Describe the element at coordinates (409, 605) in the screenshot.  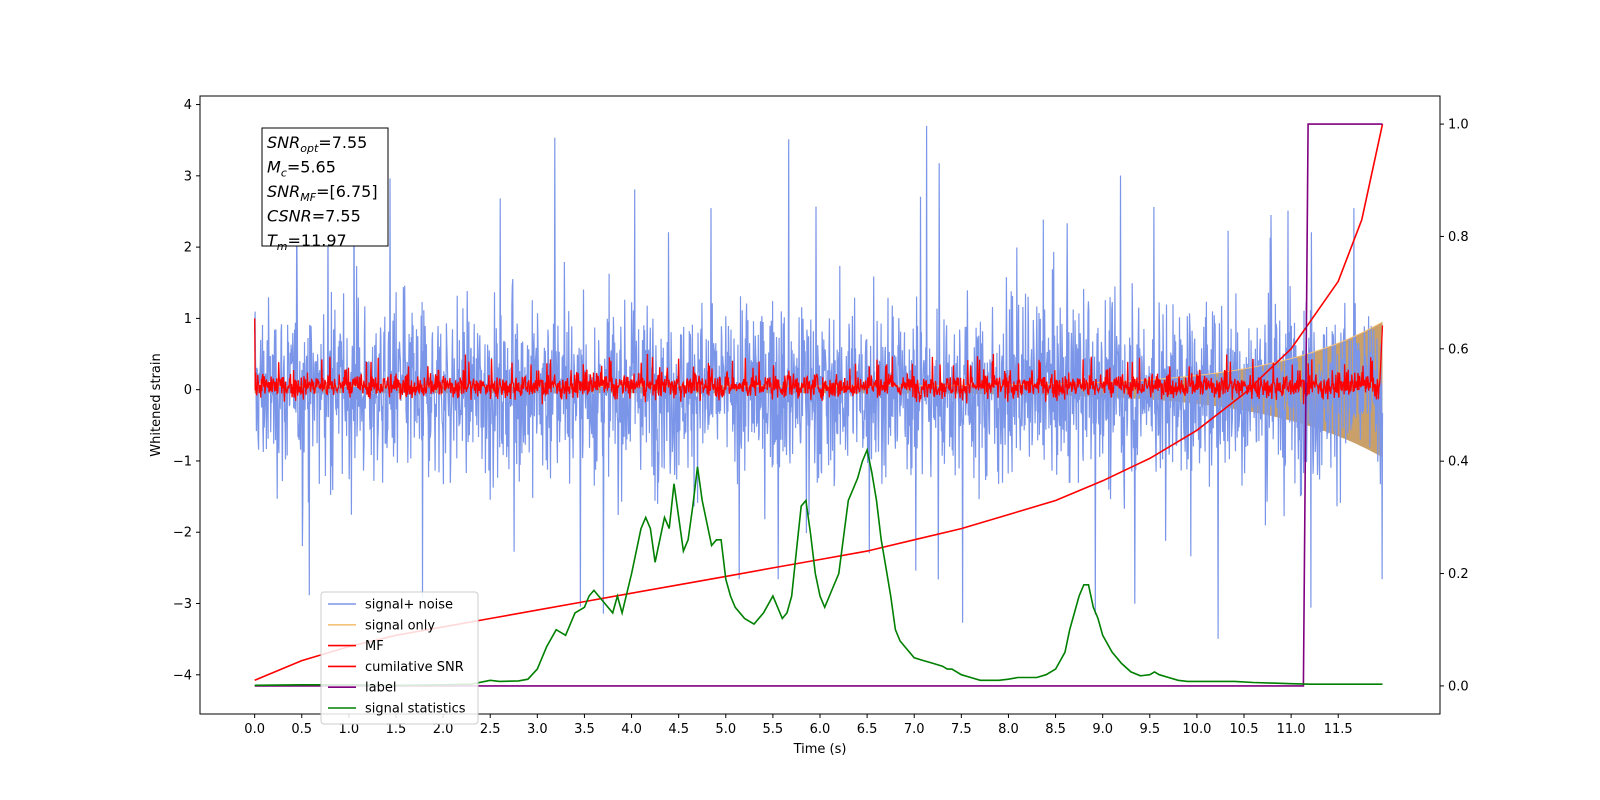
I see `legend-label: signal+ noise` at that location.